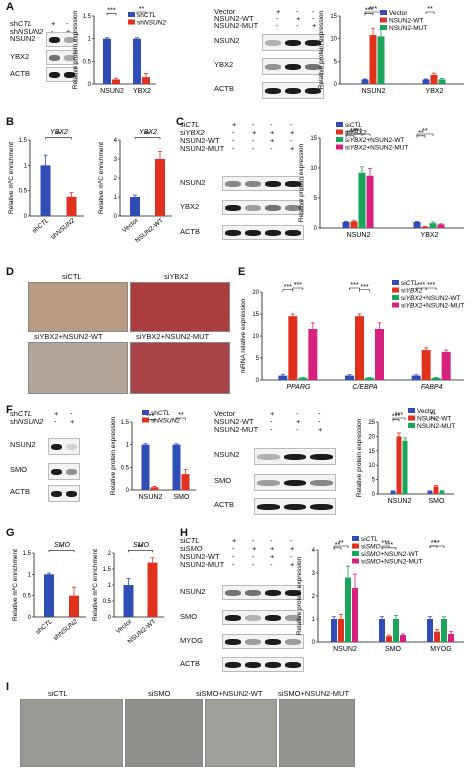  I want to click on y-tick-label: 5, so click(258, 359).